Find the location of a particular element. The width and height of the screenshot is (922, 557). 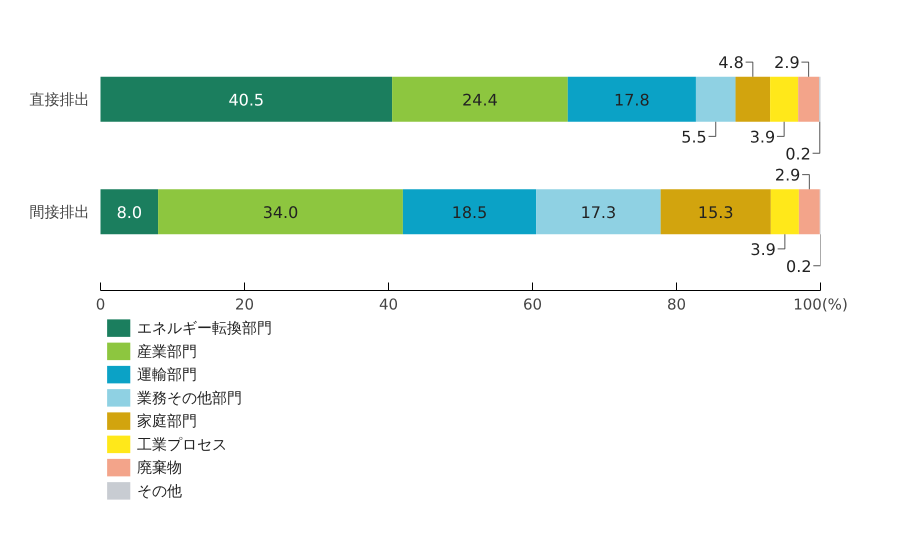

legend-label: 工業プロセス is located at coordinates (181, 444).